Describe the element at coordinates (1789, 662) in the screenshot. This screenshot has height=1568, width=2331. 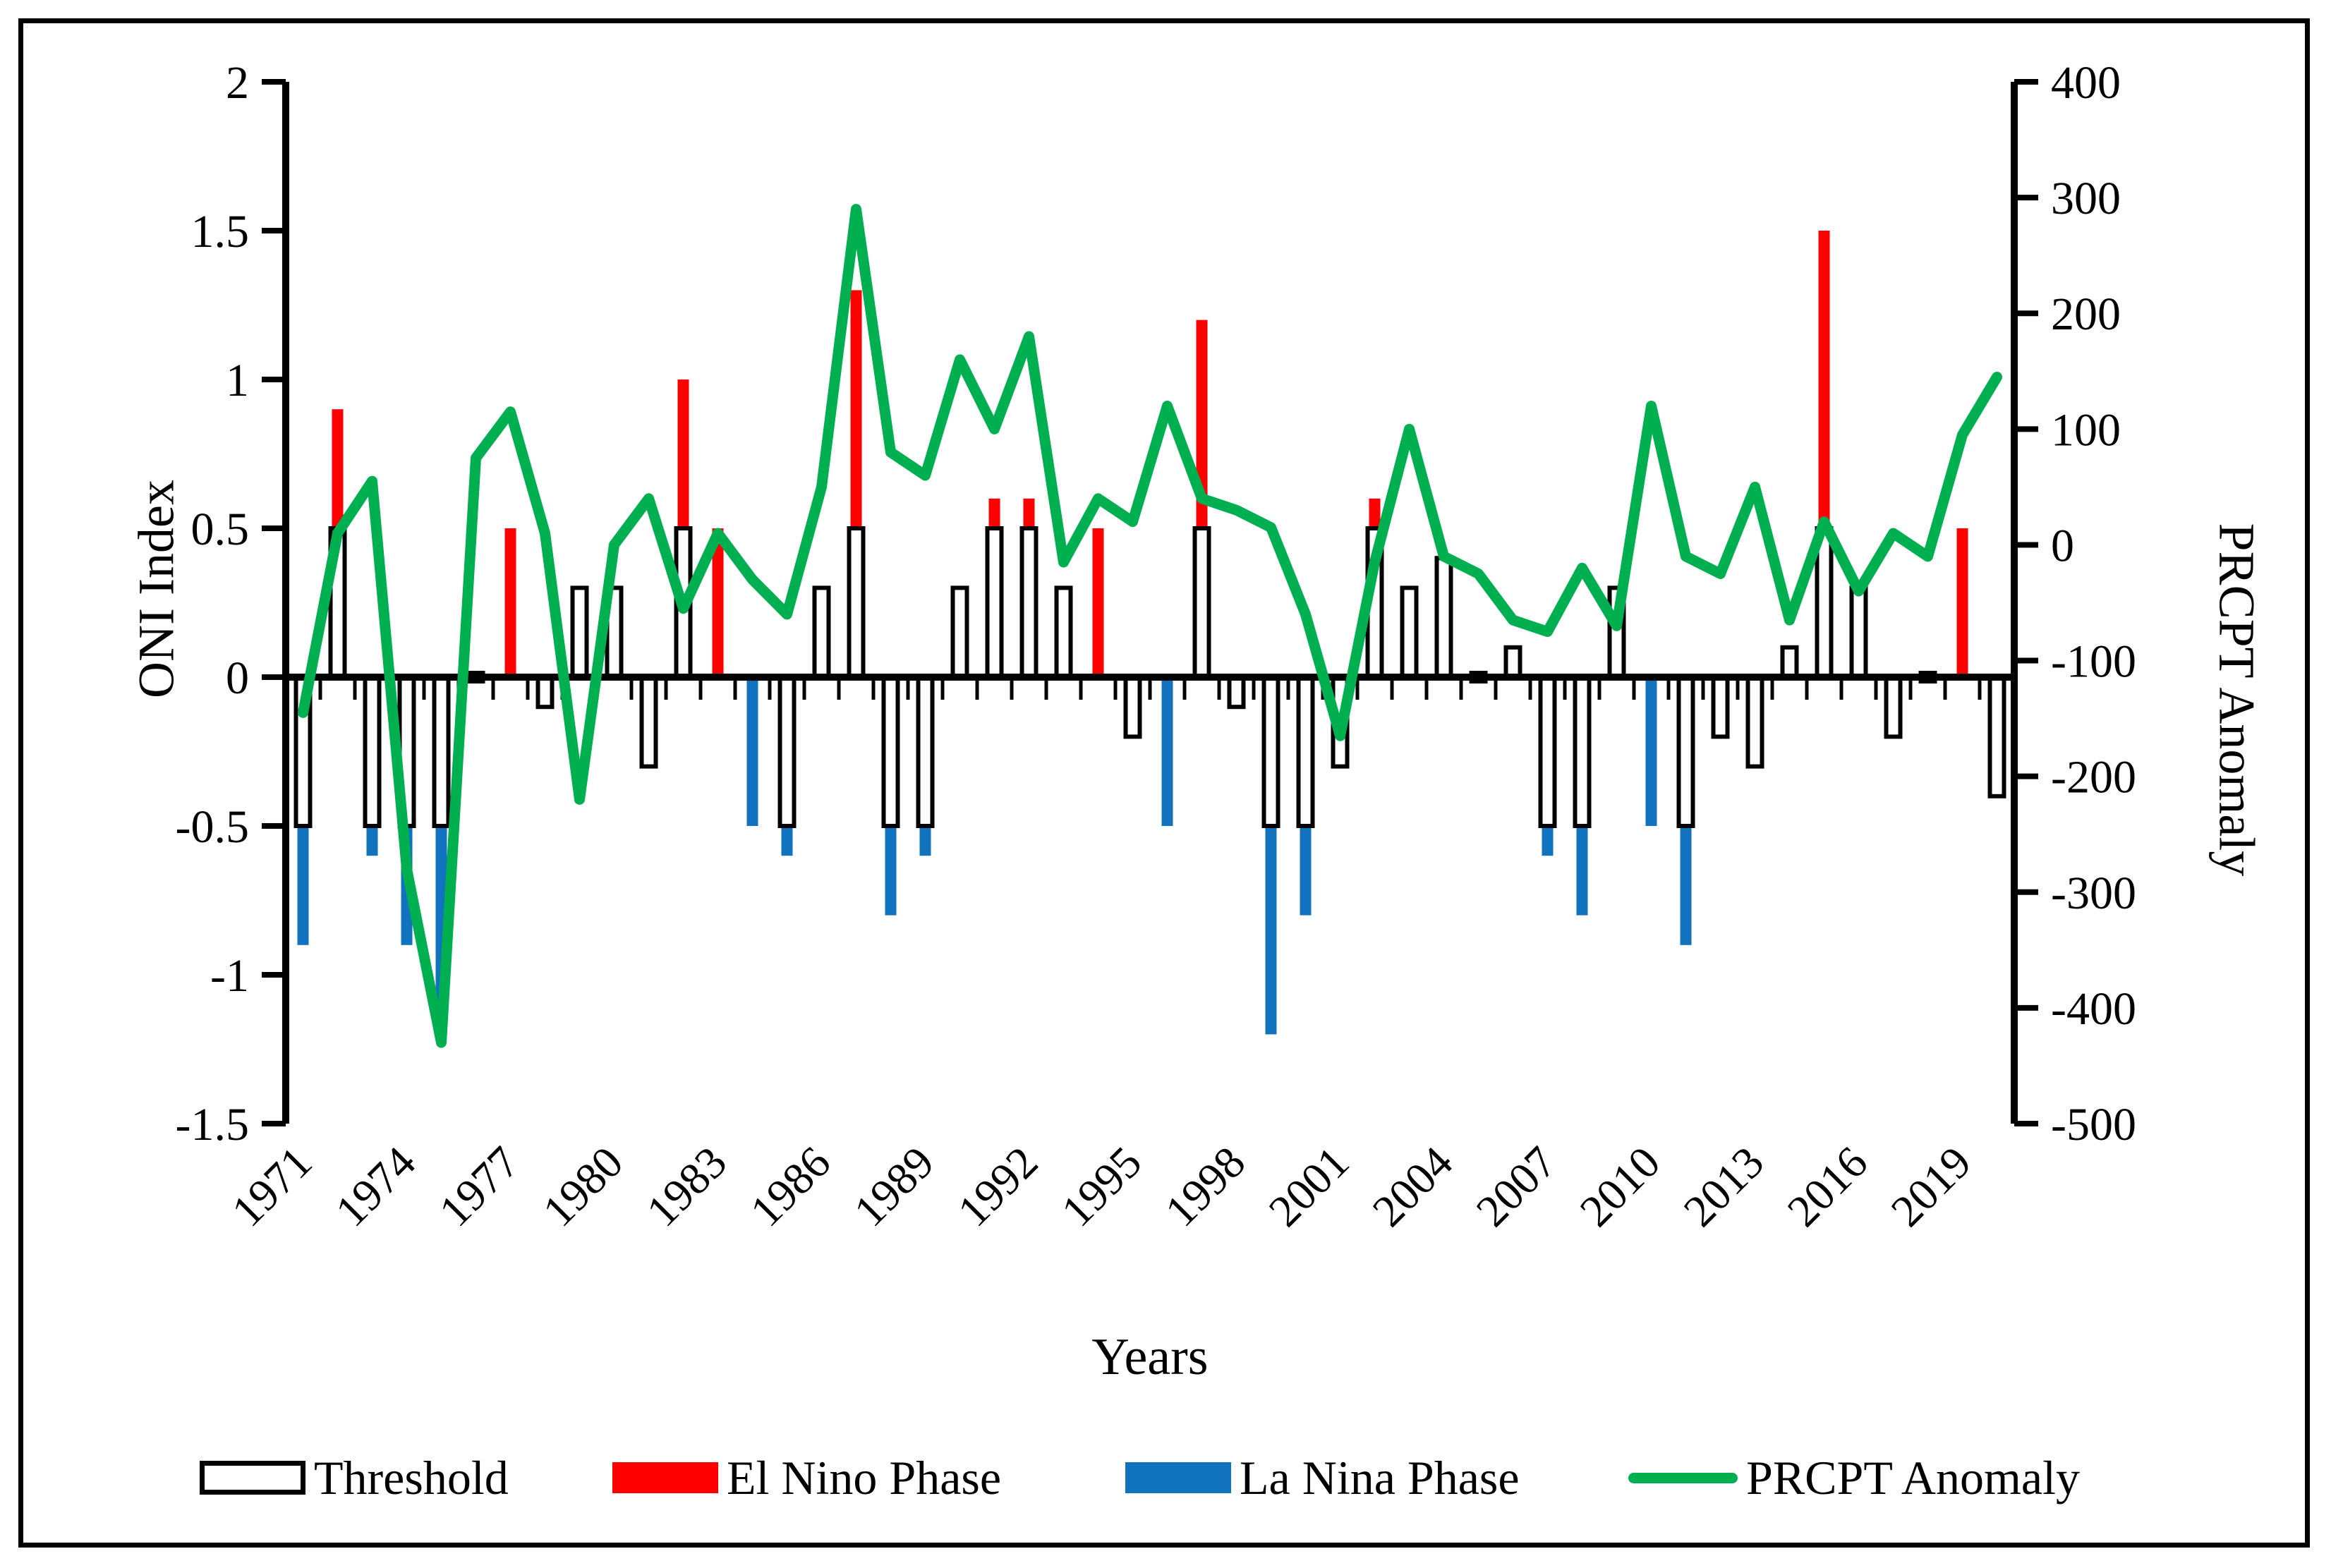
I see `bar-2014-threshold` at that location.